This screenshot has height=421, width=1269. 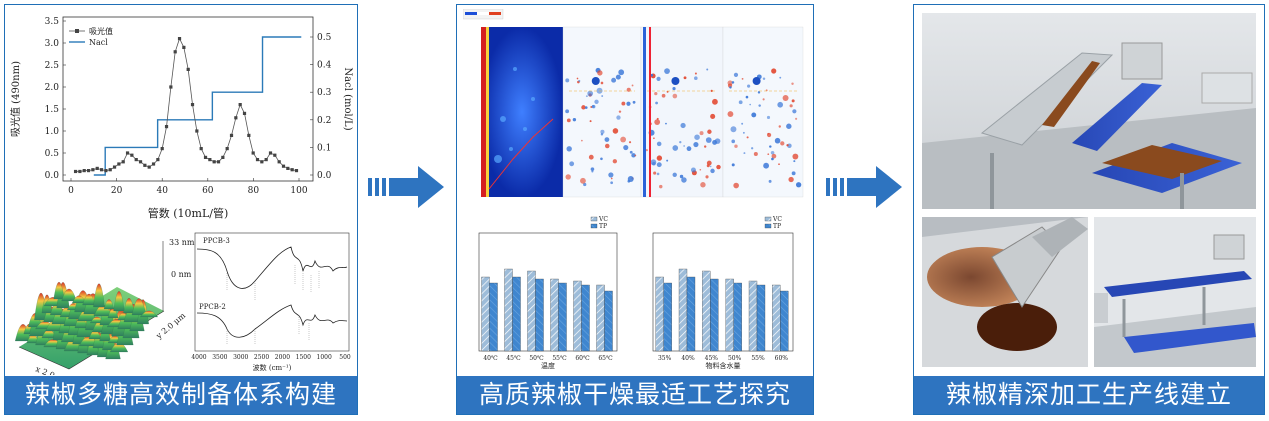 What do you see at coordinates (345, 357) in the screenshot?
I see `ftir-x-tick: 500` at bounding box center [345, 357].